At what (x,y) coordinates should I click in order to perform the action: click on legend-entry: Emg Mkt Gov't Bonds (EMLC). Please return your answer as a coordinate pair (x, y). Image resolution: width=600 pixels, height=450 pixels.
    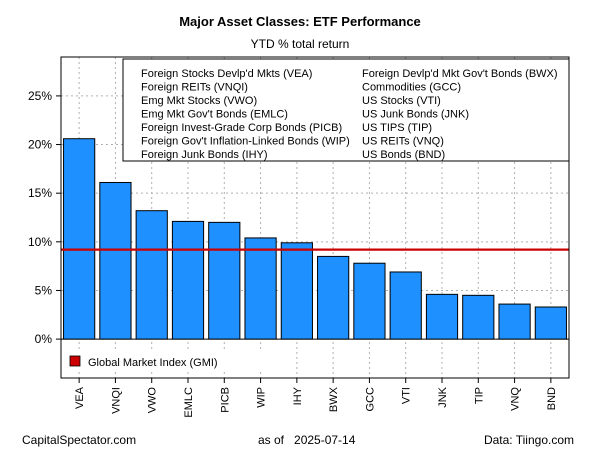
    Looking at the image, I should click on (214, 115).